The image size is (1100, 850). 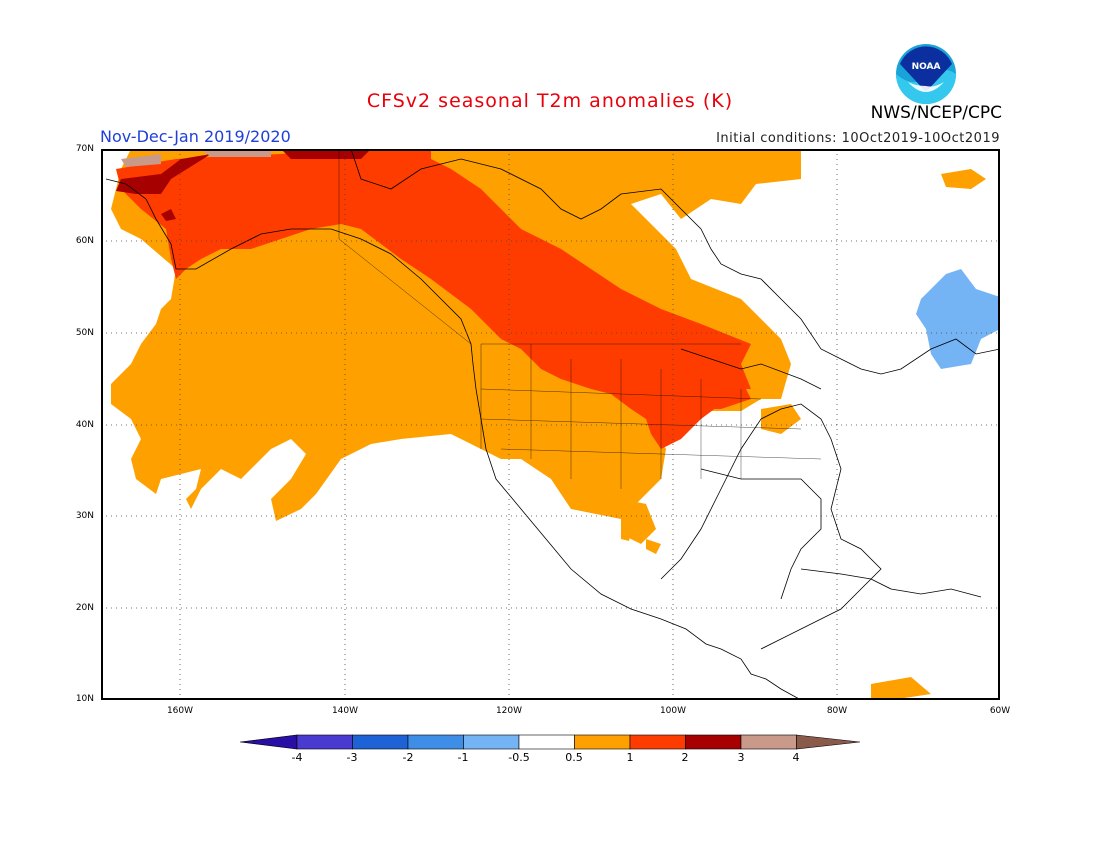 What do you see at coordinates (796, 757) in the screenshot?
I see `colorbar-label: 4` at bounding box center [796, 757].